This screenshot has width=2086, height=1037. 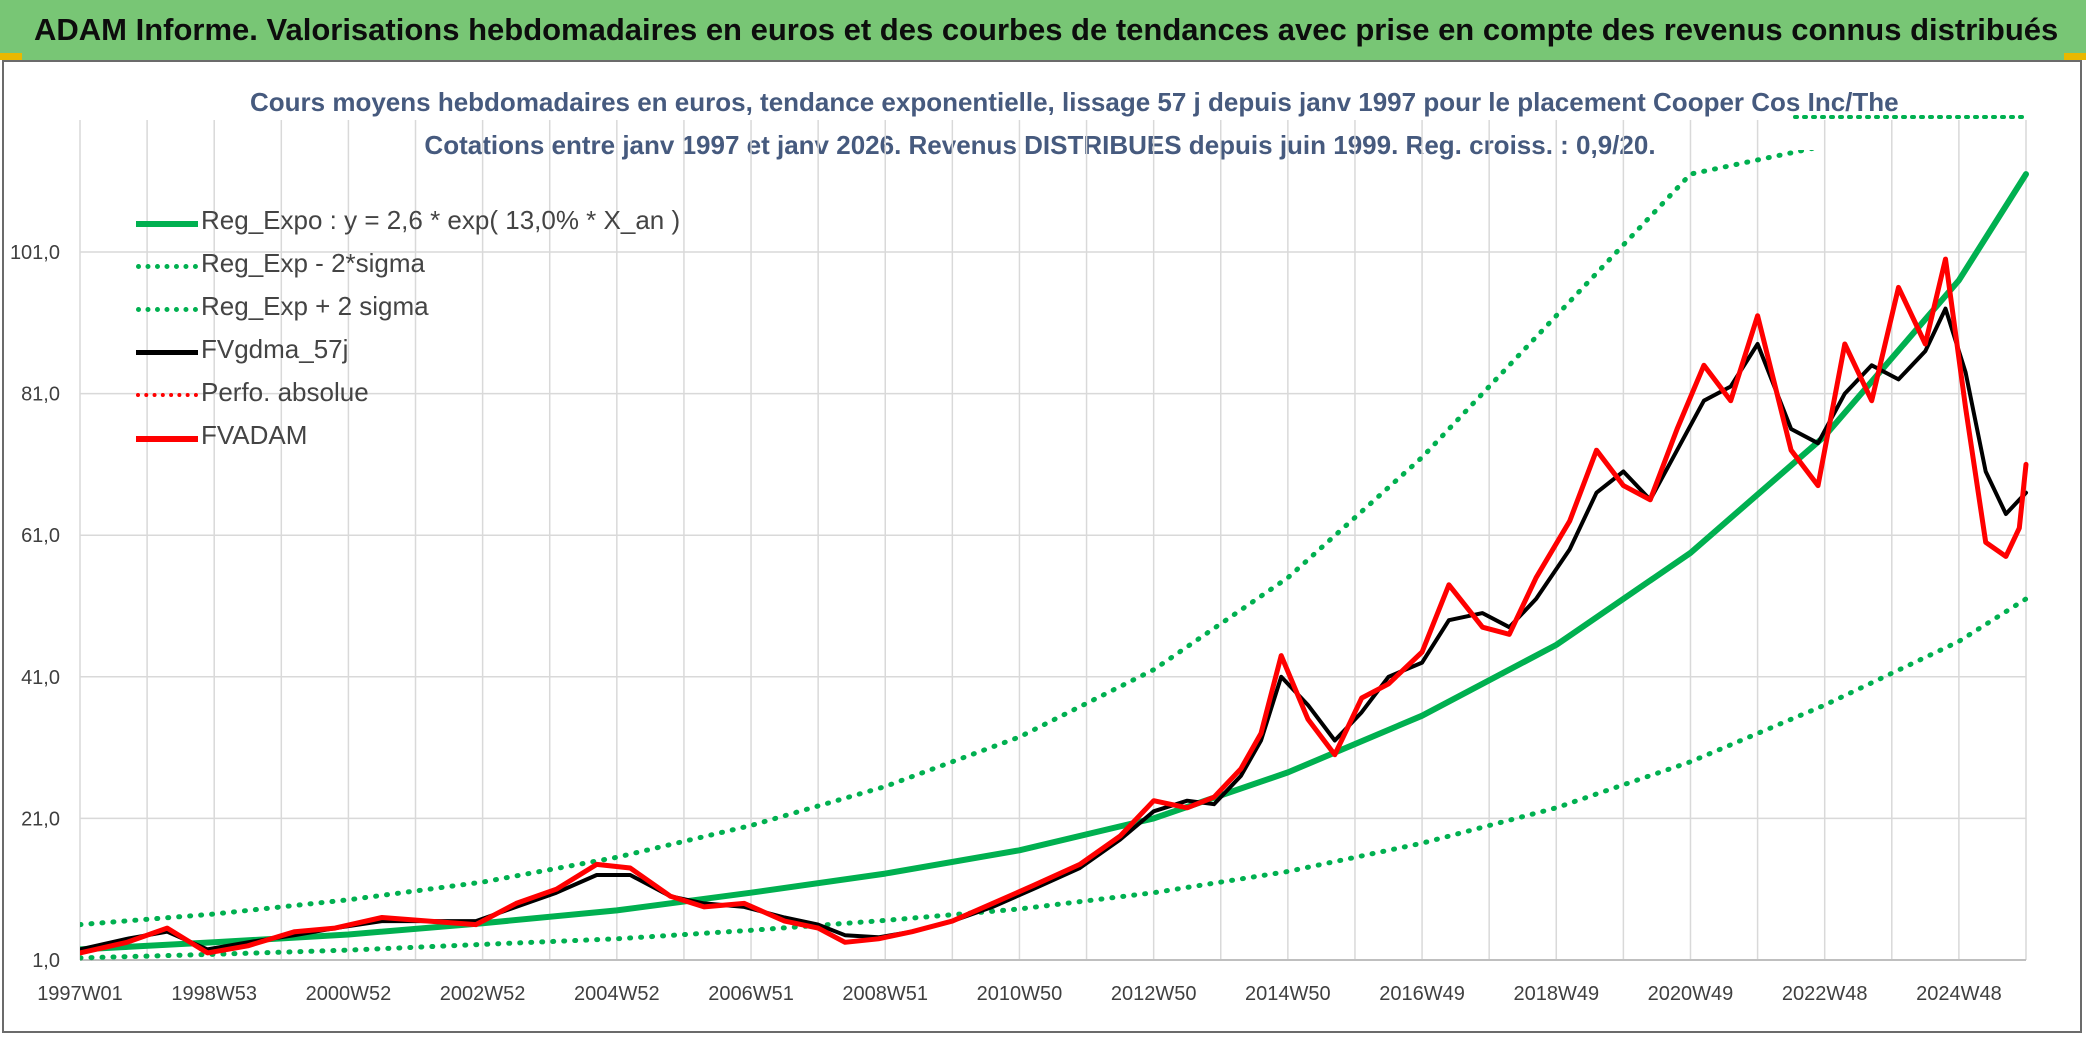 What do you see at coordinates (313, 263) in the screenshot?
I see `legend-label-reg-minus: Reg_Exp - 2*sigma` at bounding box center [313, 263].